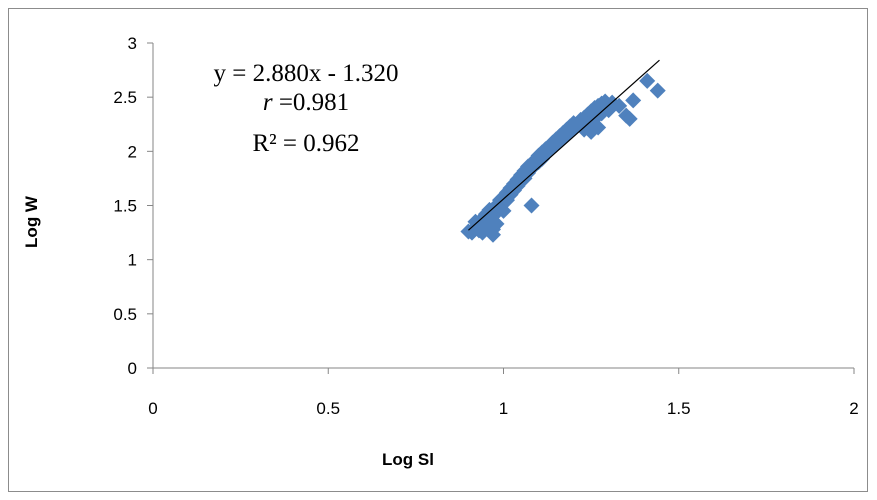 Image resolution: width=877 pixels, height=500 pixels. What do you see at coordinates (132, 260) in the screenshot?
I see `y-tick-label: 1` at bounding box center [132, 260].